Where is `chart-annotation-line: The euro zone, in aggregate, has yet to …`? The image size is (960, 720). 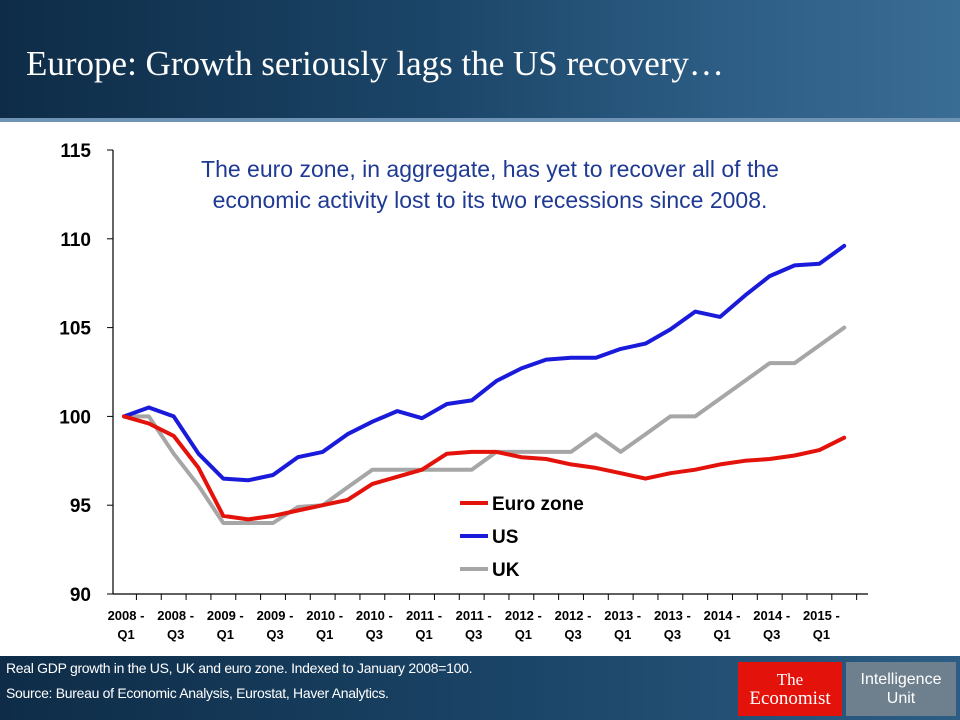 chart-annotation-line: The euro zone, in aggregate, has yet to … is located at coordinates (490, 169).